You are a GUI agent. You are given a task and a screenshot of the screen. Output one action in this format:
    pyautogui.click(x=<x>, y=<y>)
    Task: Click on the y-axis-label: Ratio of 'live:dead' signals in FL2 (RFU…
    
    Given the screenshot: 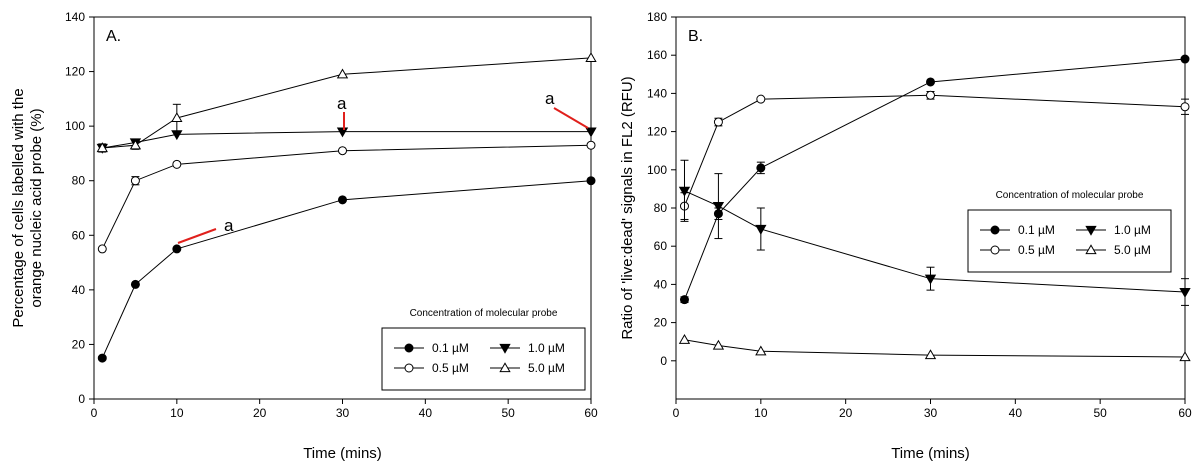 What is the action you would take?
    pyautogui.click(x=627, y=207)
    